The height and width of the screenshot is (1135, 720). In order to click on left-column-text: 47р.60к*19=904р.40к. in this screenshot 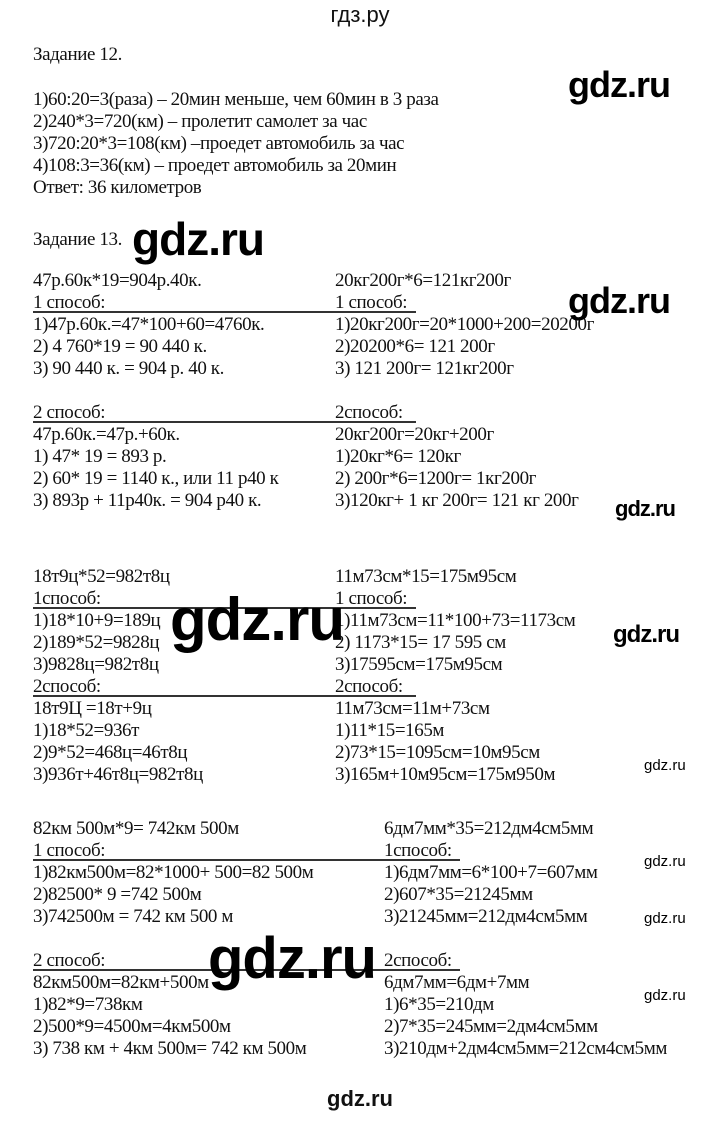, I will do `click(117, 280)`.